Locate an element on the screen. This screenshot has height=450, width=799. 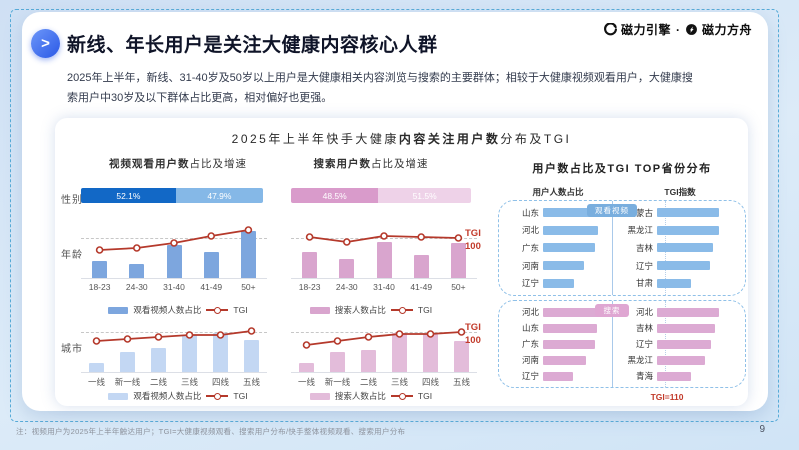
column-header-tgi: TGI指数 is located at coordinates (680, 192).